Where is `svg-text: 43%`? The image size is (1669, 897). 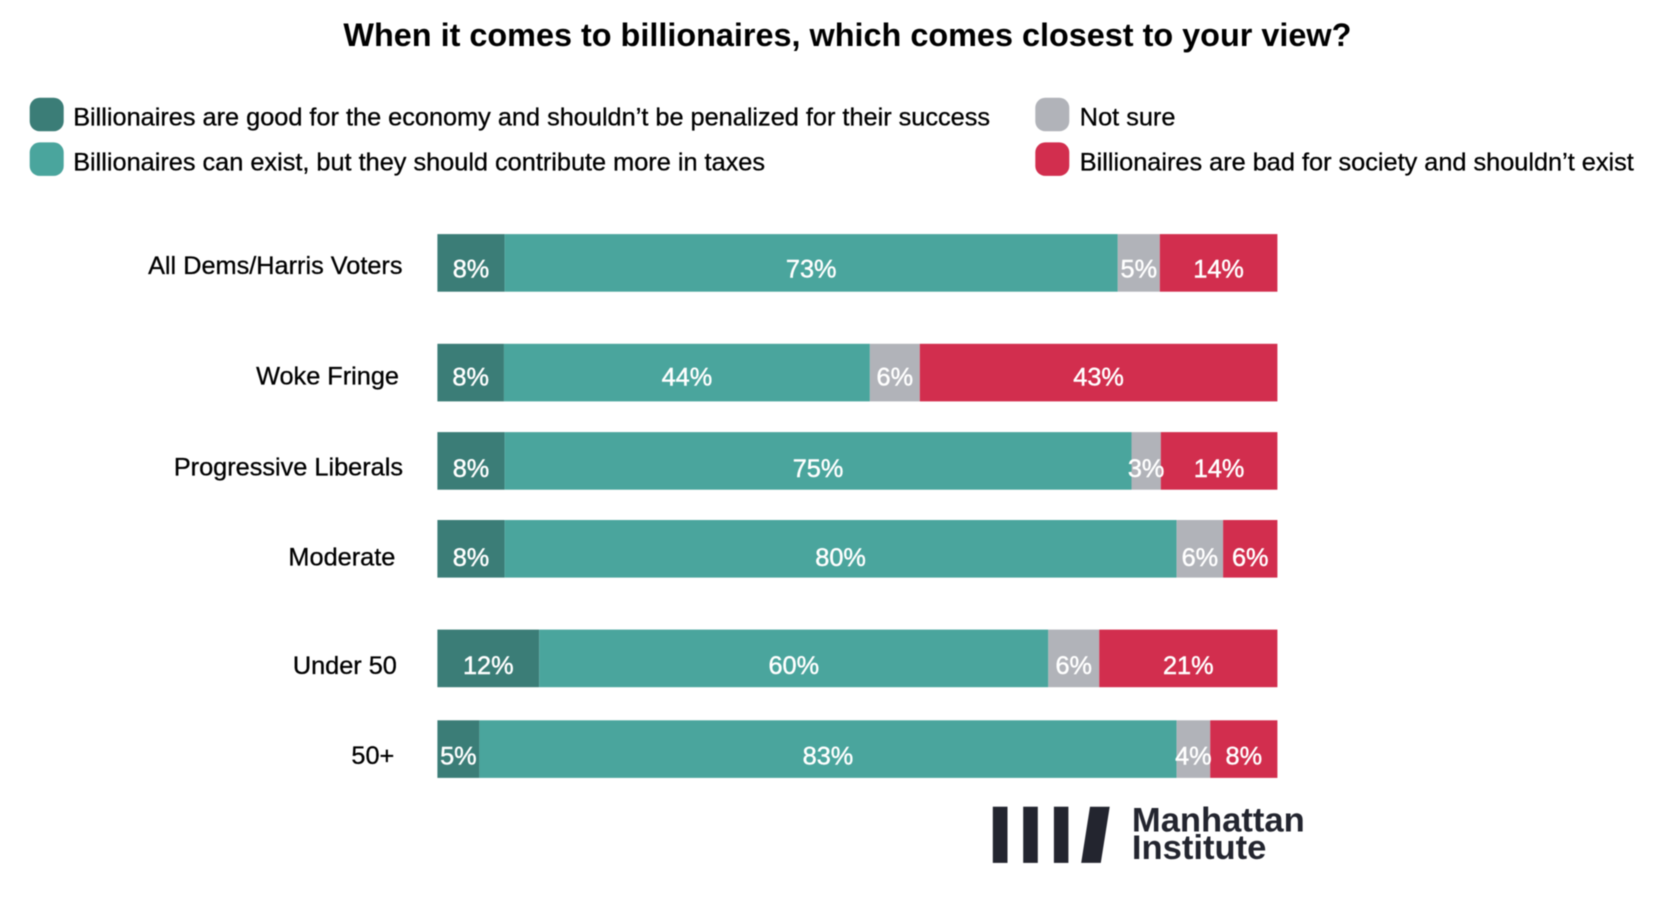
svg-text: 43% is located at coordinates (1098, 378).